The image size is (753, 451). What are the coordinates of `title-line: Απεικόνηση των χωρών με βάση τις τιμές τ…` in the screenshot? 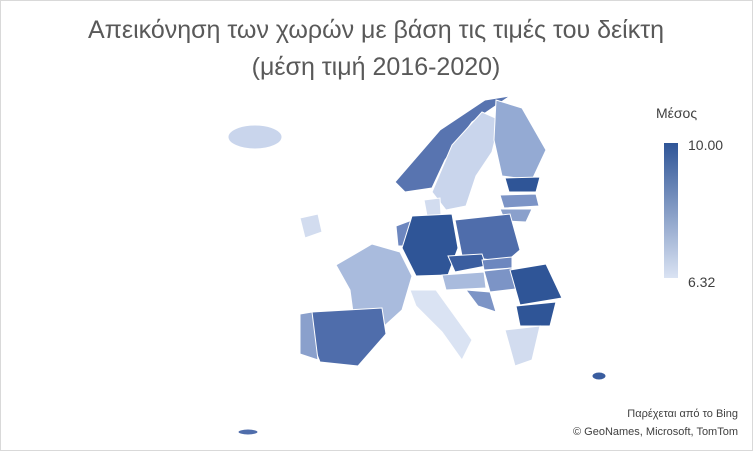 It's located at (376, 30).